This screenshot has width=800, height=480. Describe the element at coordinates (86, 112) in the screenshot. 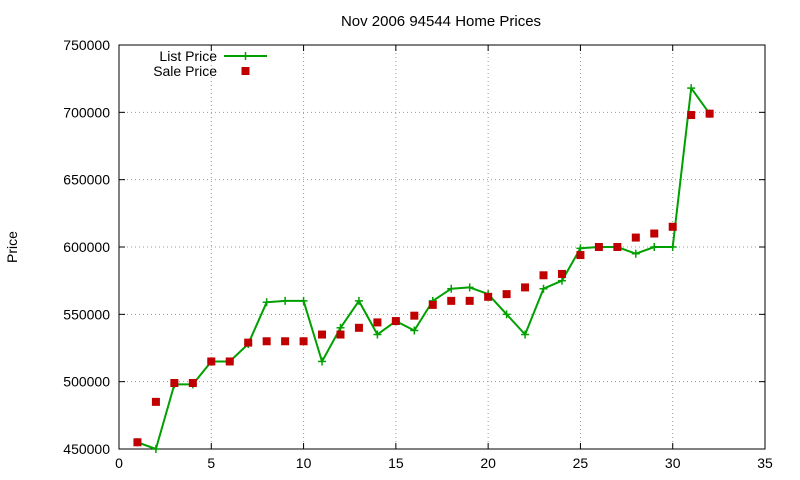

I see `y-tick-label: 700000` at that location.